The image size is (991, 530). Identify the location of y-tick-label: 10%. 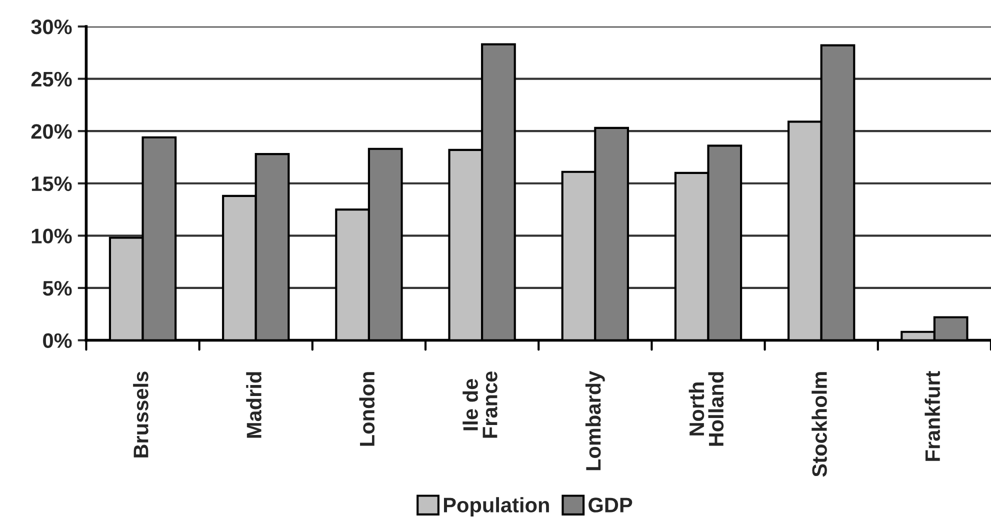
(52, 236).